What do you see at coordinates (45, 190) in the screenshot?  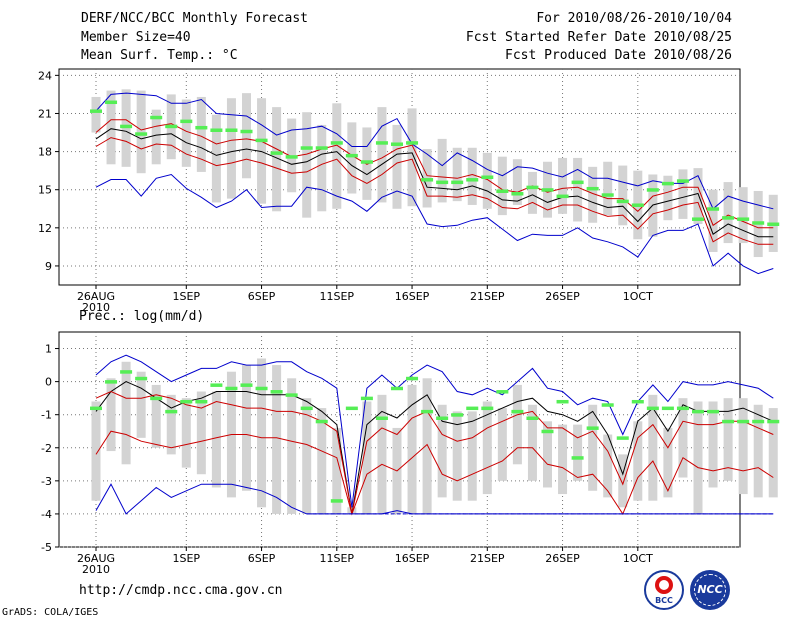 I see `temp-ytick-label: 15` at bounding box center [45, 190].